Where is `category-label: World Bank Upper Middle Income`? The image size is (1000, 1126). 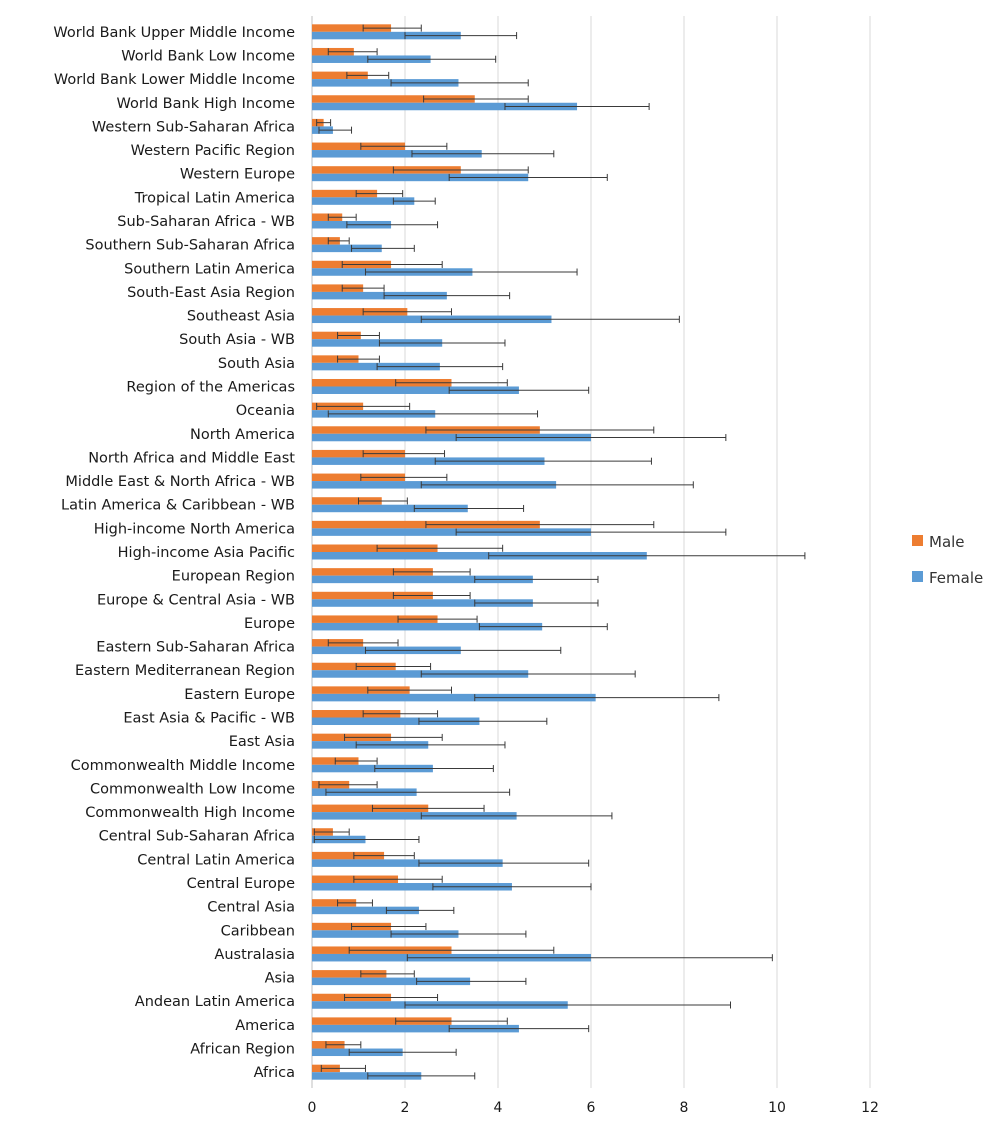 category-label: World Bank Upper Middle Income is located at coordinates (174, 33).